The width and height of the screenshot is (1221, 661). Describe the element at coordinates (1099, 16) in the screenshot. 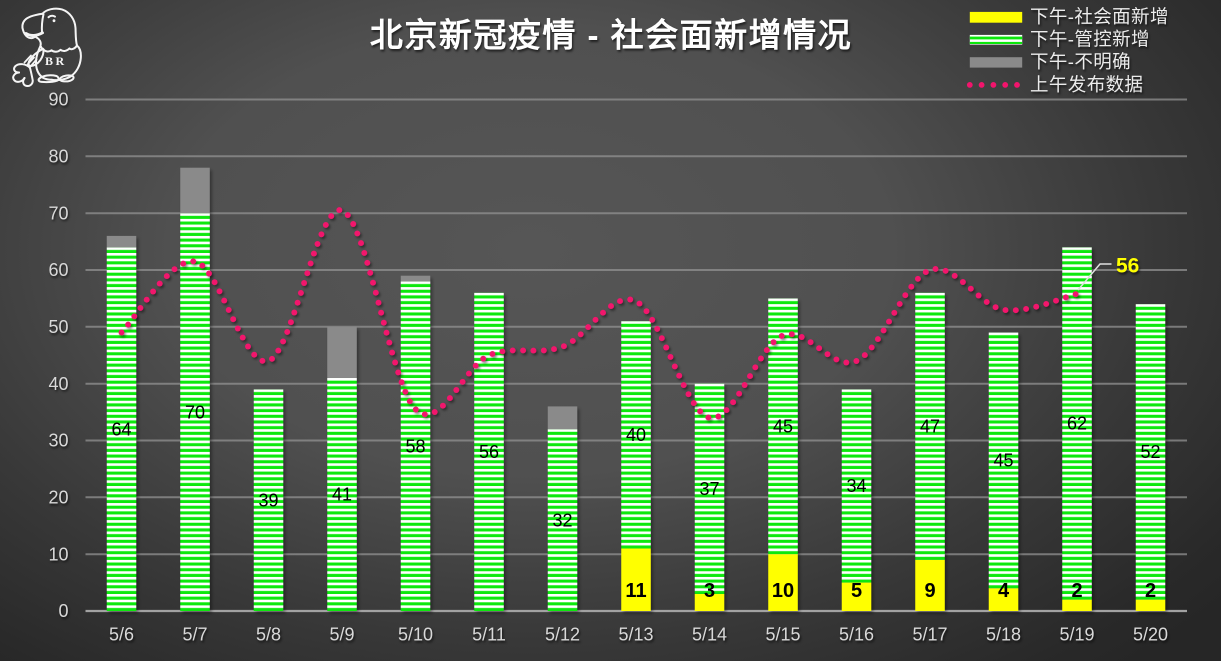

I see `svg-text: 下午-社会面新增` at that location.